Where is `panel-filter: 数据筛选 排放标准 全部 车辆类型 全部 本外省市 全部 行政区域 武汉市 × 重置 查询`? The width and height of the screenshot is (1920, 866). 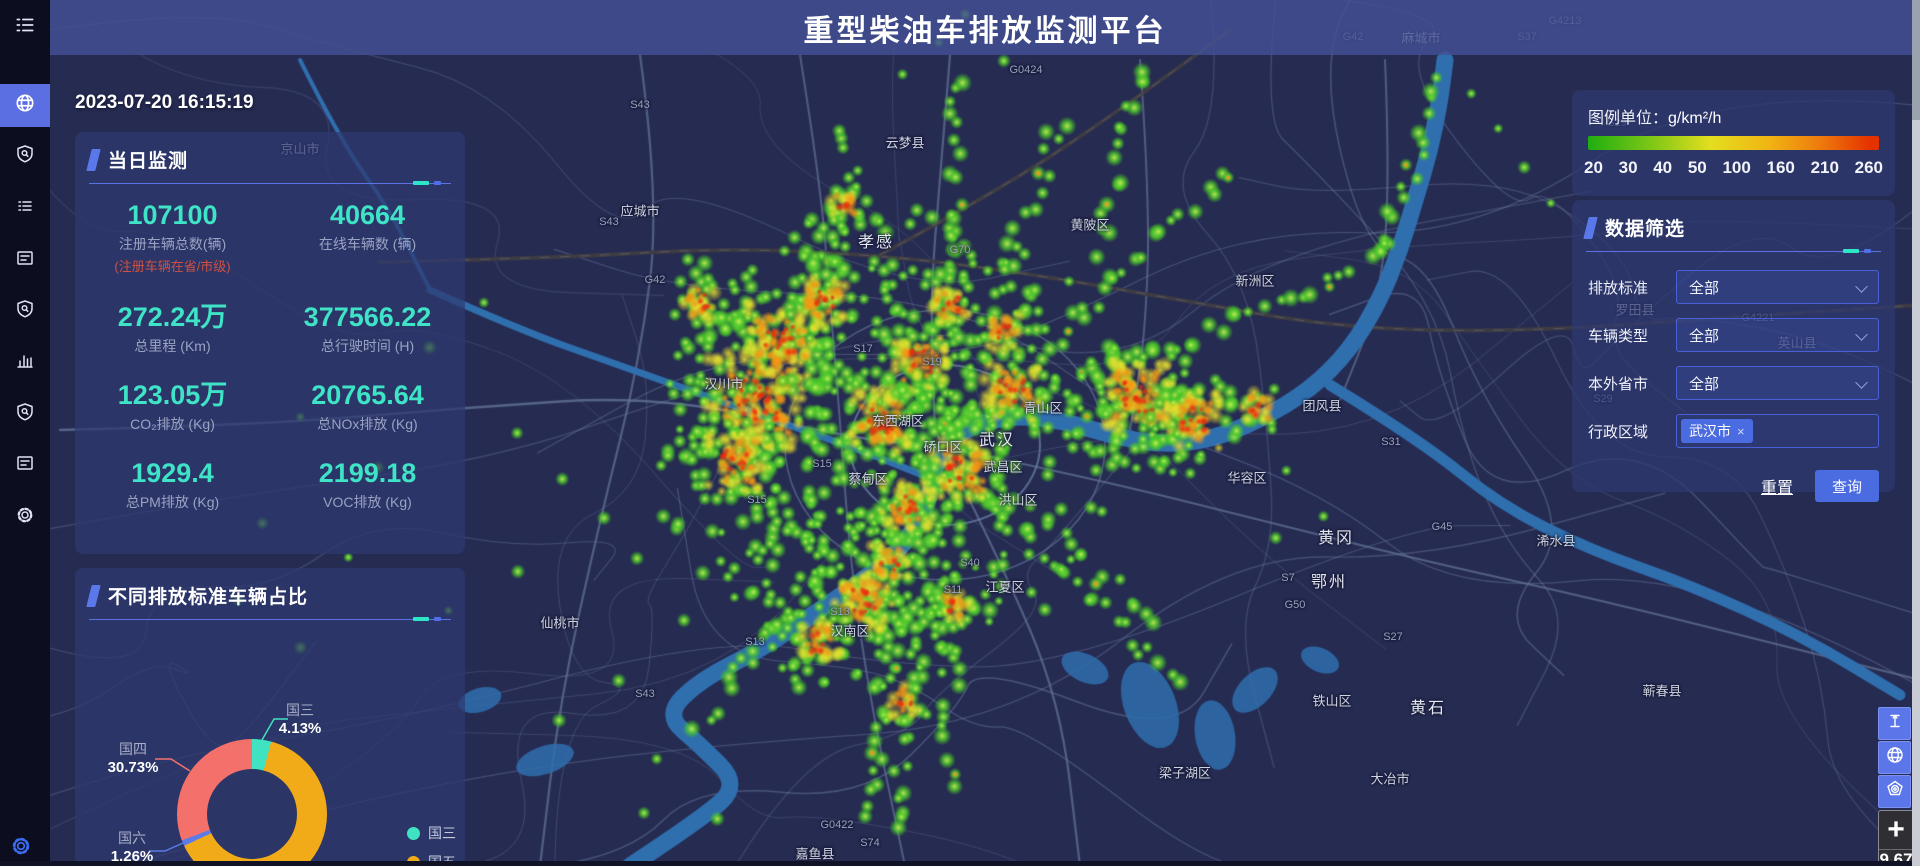
panel-filter: 数据筛选 排放标准 全部 车辆类型 全部 本外省市 全部 行政区域 武汉市 × 重置 查询 is located at coordinates (1733, 351).